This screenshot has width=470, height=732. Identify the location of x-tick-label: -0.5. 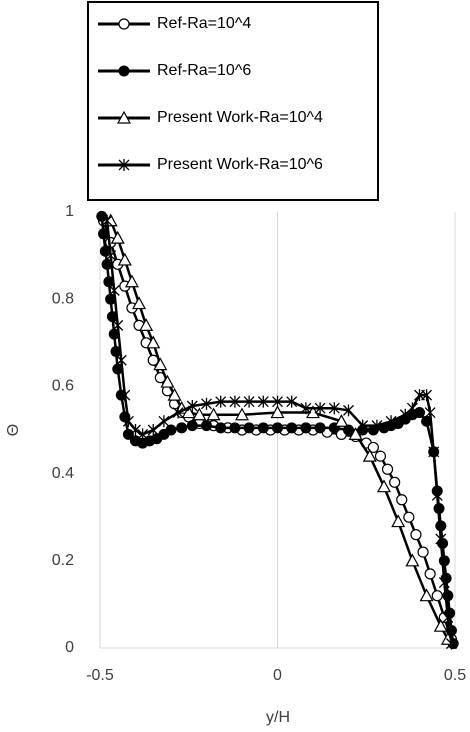
(100, 675).